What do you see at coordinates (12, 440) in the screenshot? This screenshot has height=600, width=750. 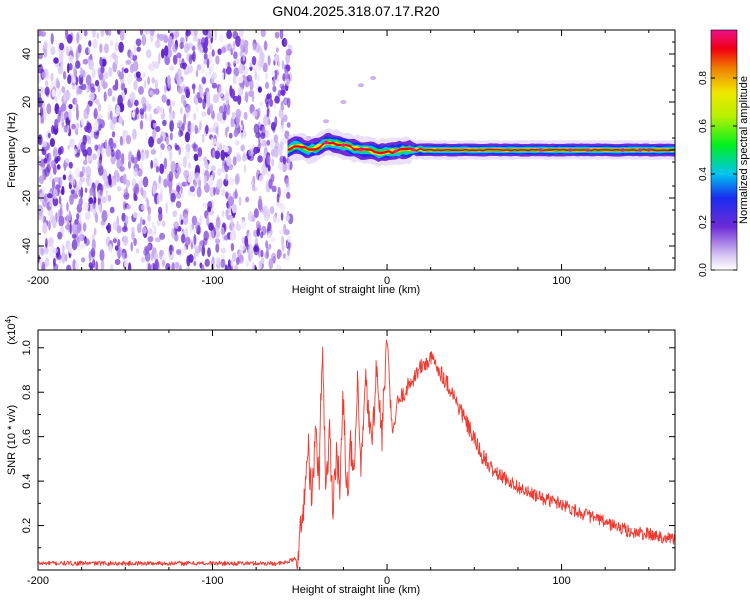 I see `snr-y-label: SNR (10 * v/v)` at bounding box center [12, 440].